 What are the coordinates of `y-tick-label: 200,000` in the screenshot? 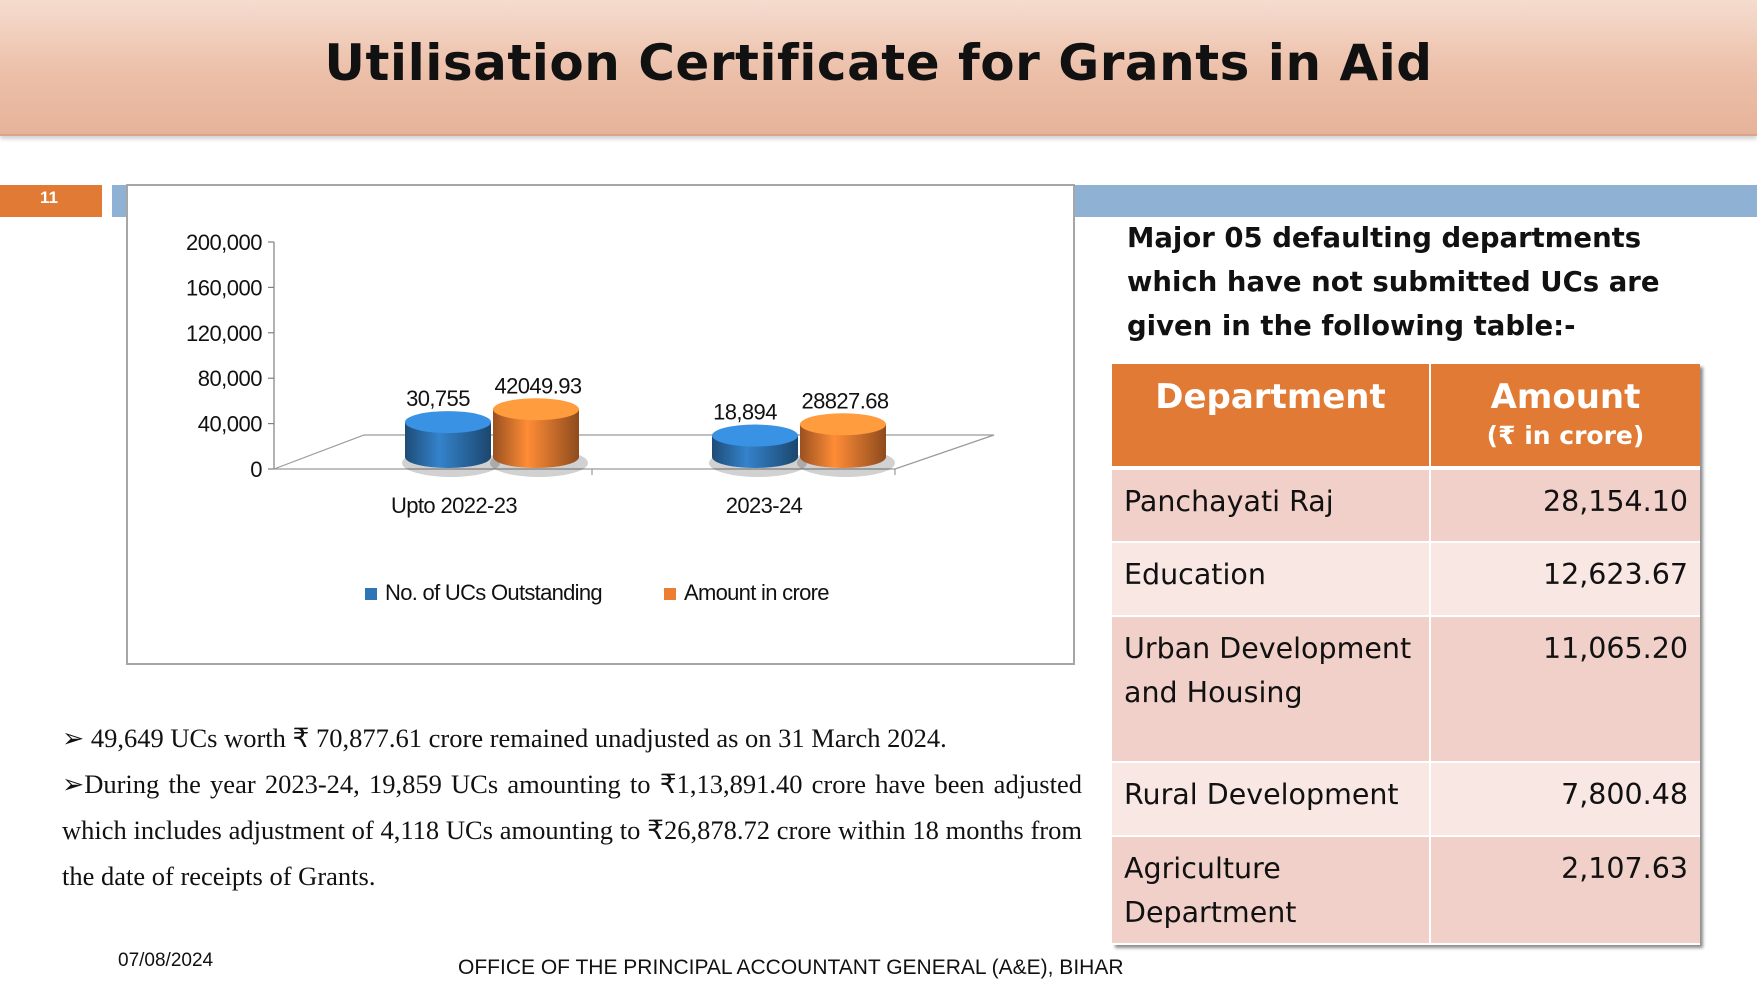 It's located at (224, 242).